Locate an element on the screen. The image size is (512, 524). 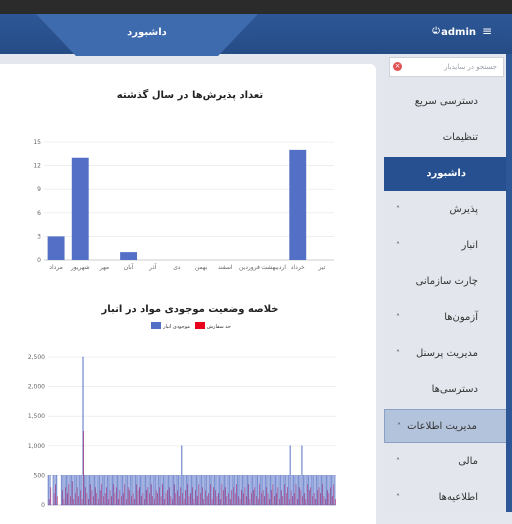
hamburger-menu-icon: ≡ is located at coordinates (486, 31).